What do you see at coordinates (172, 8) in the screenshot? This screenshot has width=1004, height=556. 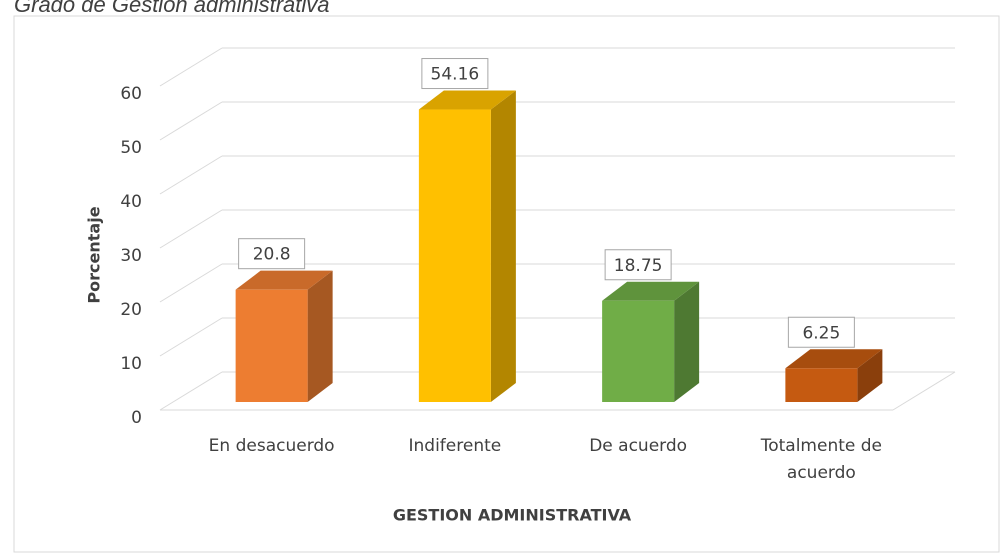 I see `chart-title: Grado de Gestion administrativa` at bounding box center [172, 8].